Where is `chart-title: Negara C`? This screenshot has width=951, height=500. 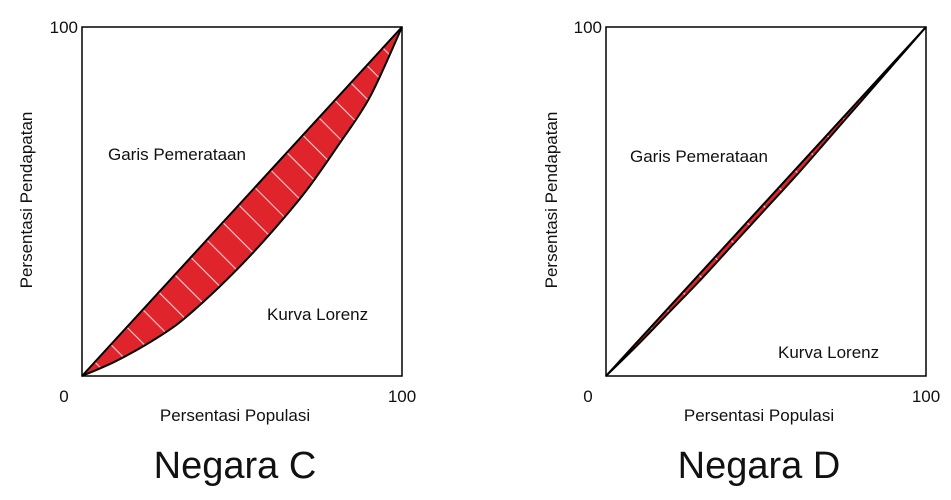
chart-title: Negara C is located at coordinates (235, 466).